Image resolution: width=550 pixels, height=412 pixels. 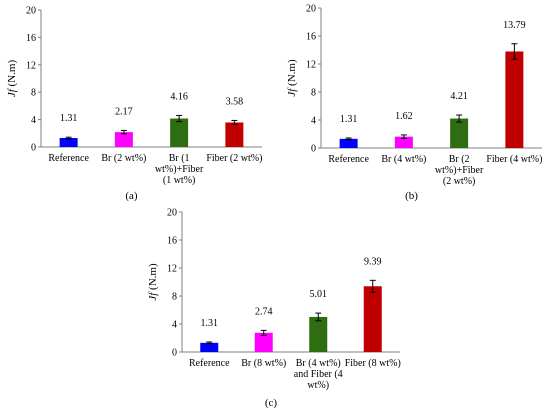 I want to click on x-tick-label: Br (1 wt%)+Fiber (1 wt%), so click(x=179, y=169).